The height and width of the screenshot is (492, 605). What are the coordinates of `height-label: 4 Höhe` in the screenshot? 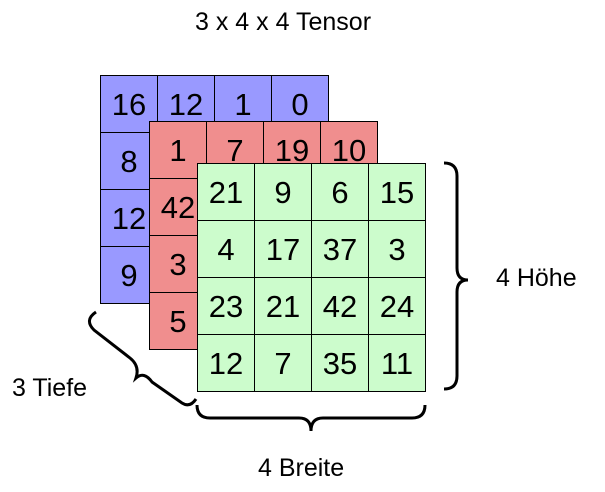 It's located at (536, 278).